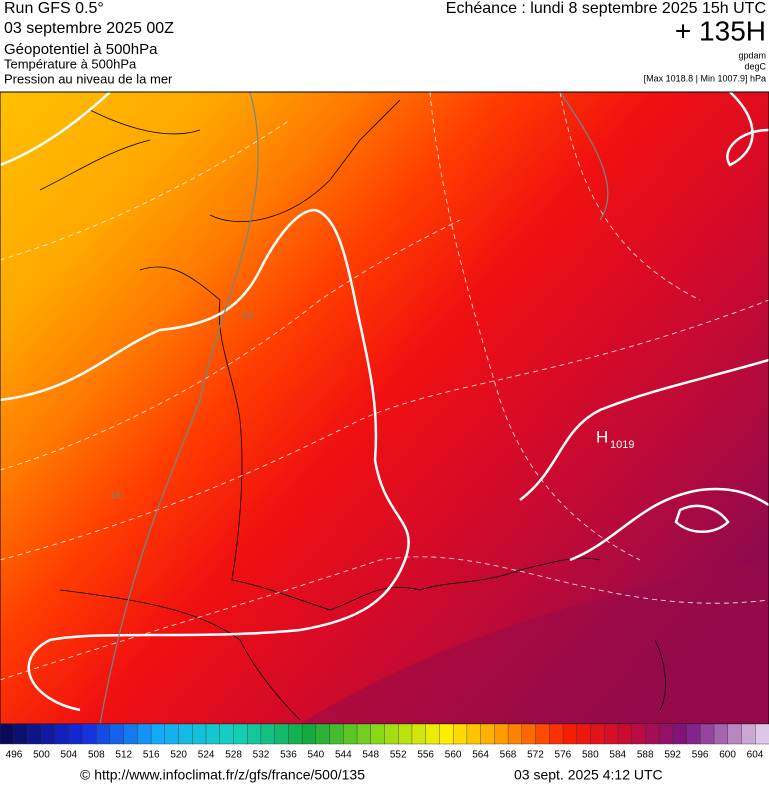  I want to click on field-label: Géopotentiel à 500hPa, so click(81, 49).